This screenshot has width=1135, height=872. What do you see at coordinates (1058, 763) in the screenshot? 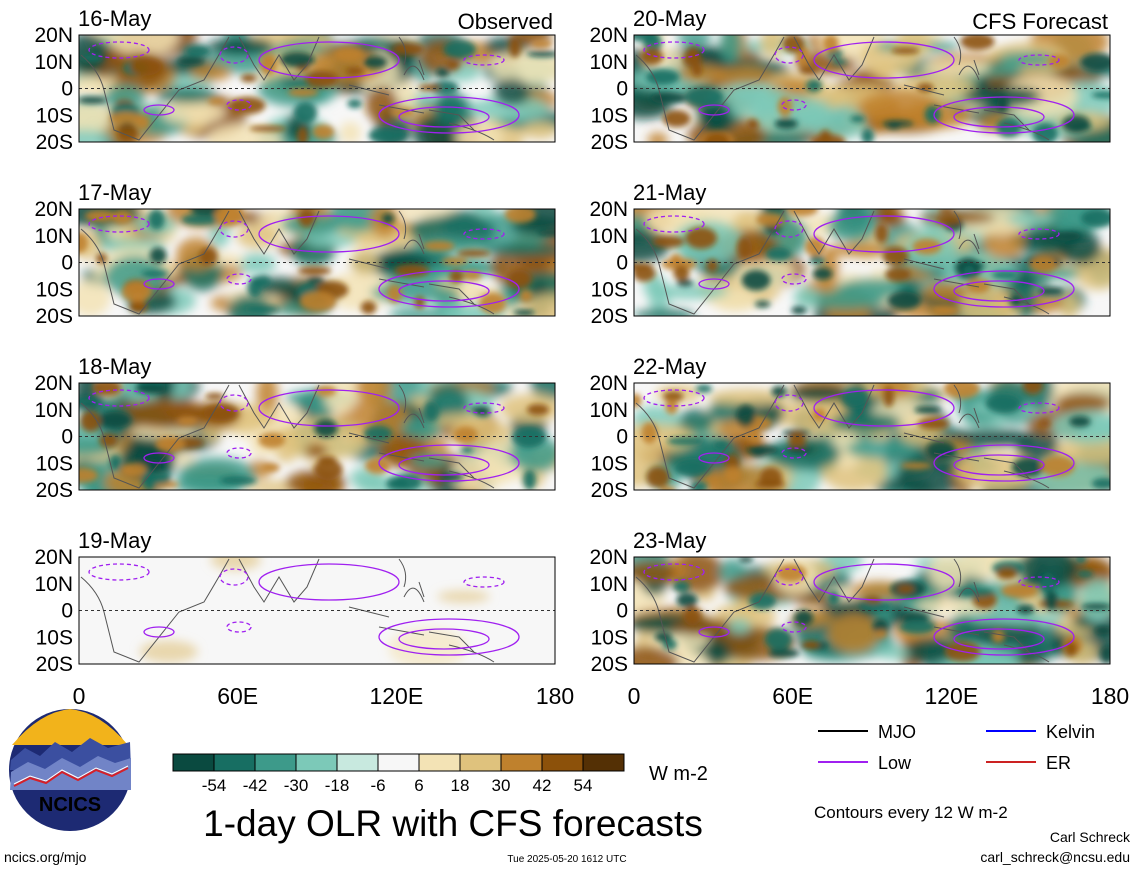
I see `legend-label-er: ER` at bounding box center [1058, 763].